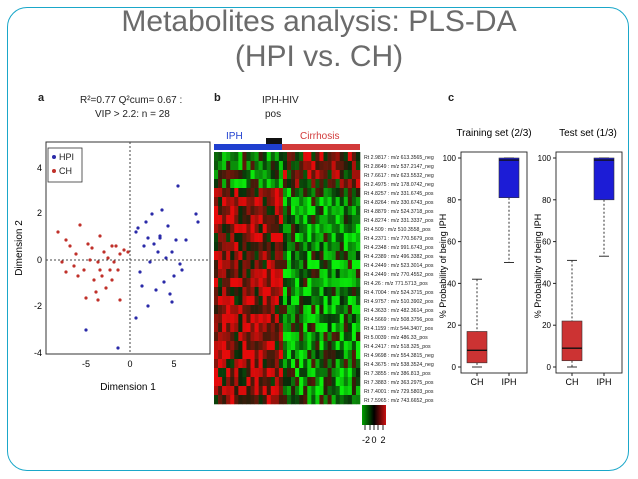  Describe the element at coordinates (399, 266) in the screenshot. I see `feature-label: Rt 4.2449 : m/z 523.3014_pos` at that location.